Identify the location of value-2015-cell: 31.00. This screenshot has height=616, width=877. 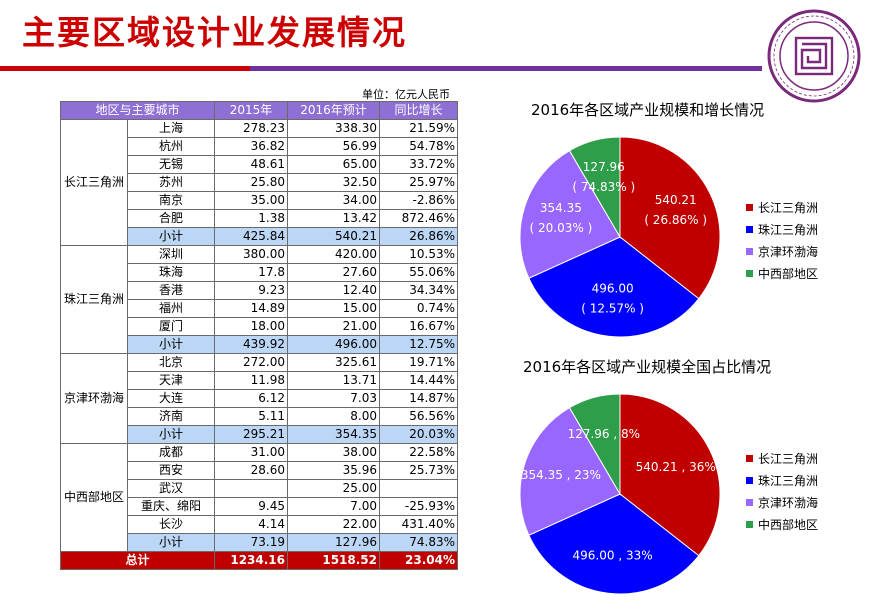
(251, 452).